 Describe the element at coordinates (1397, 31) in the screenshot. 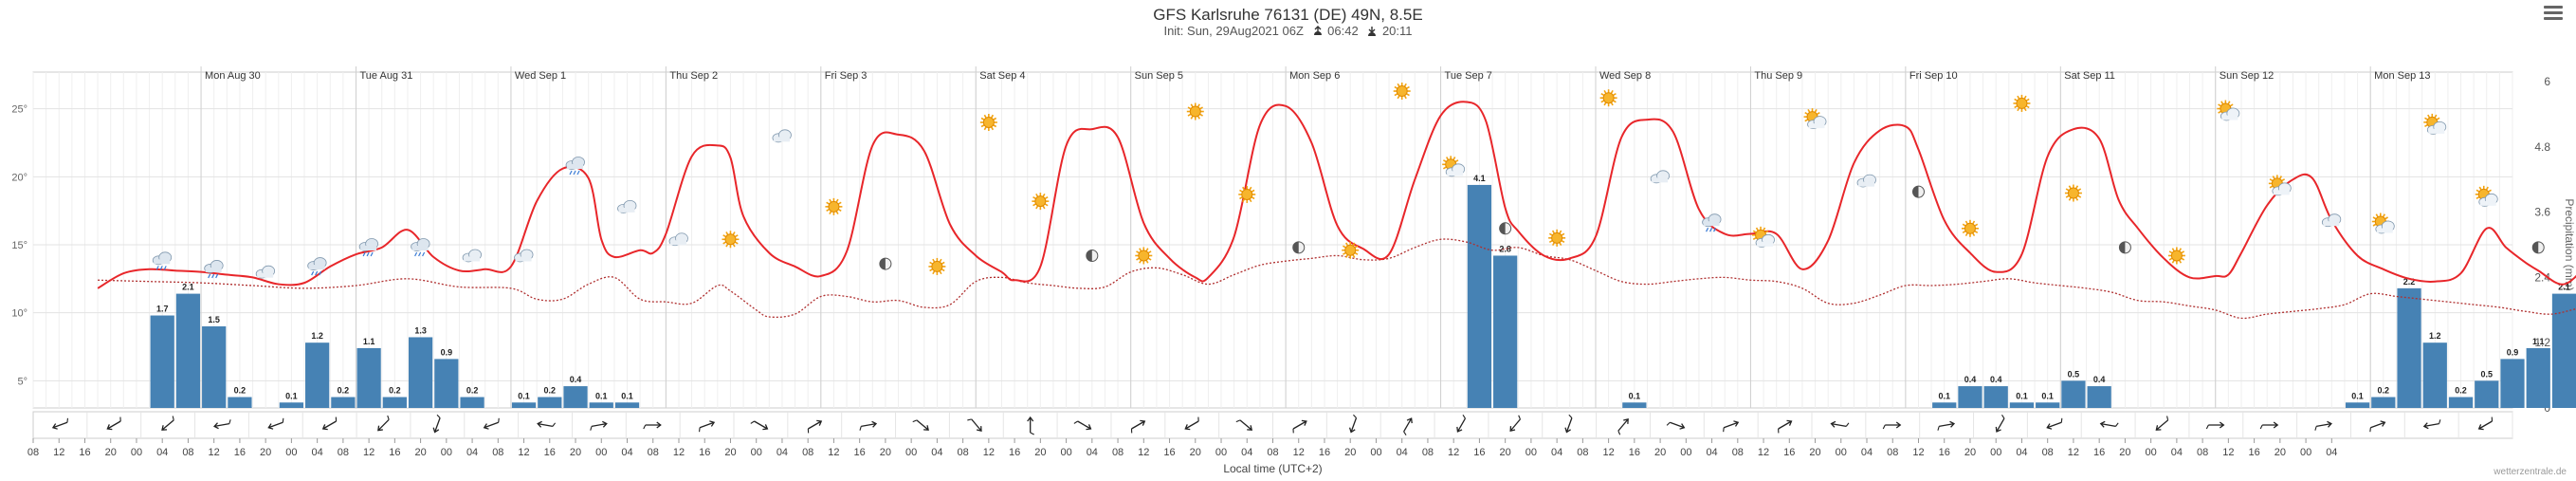

I see `sunset-time: 20:11` at that location.